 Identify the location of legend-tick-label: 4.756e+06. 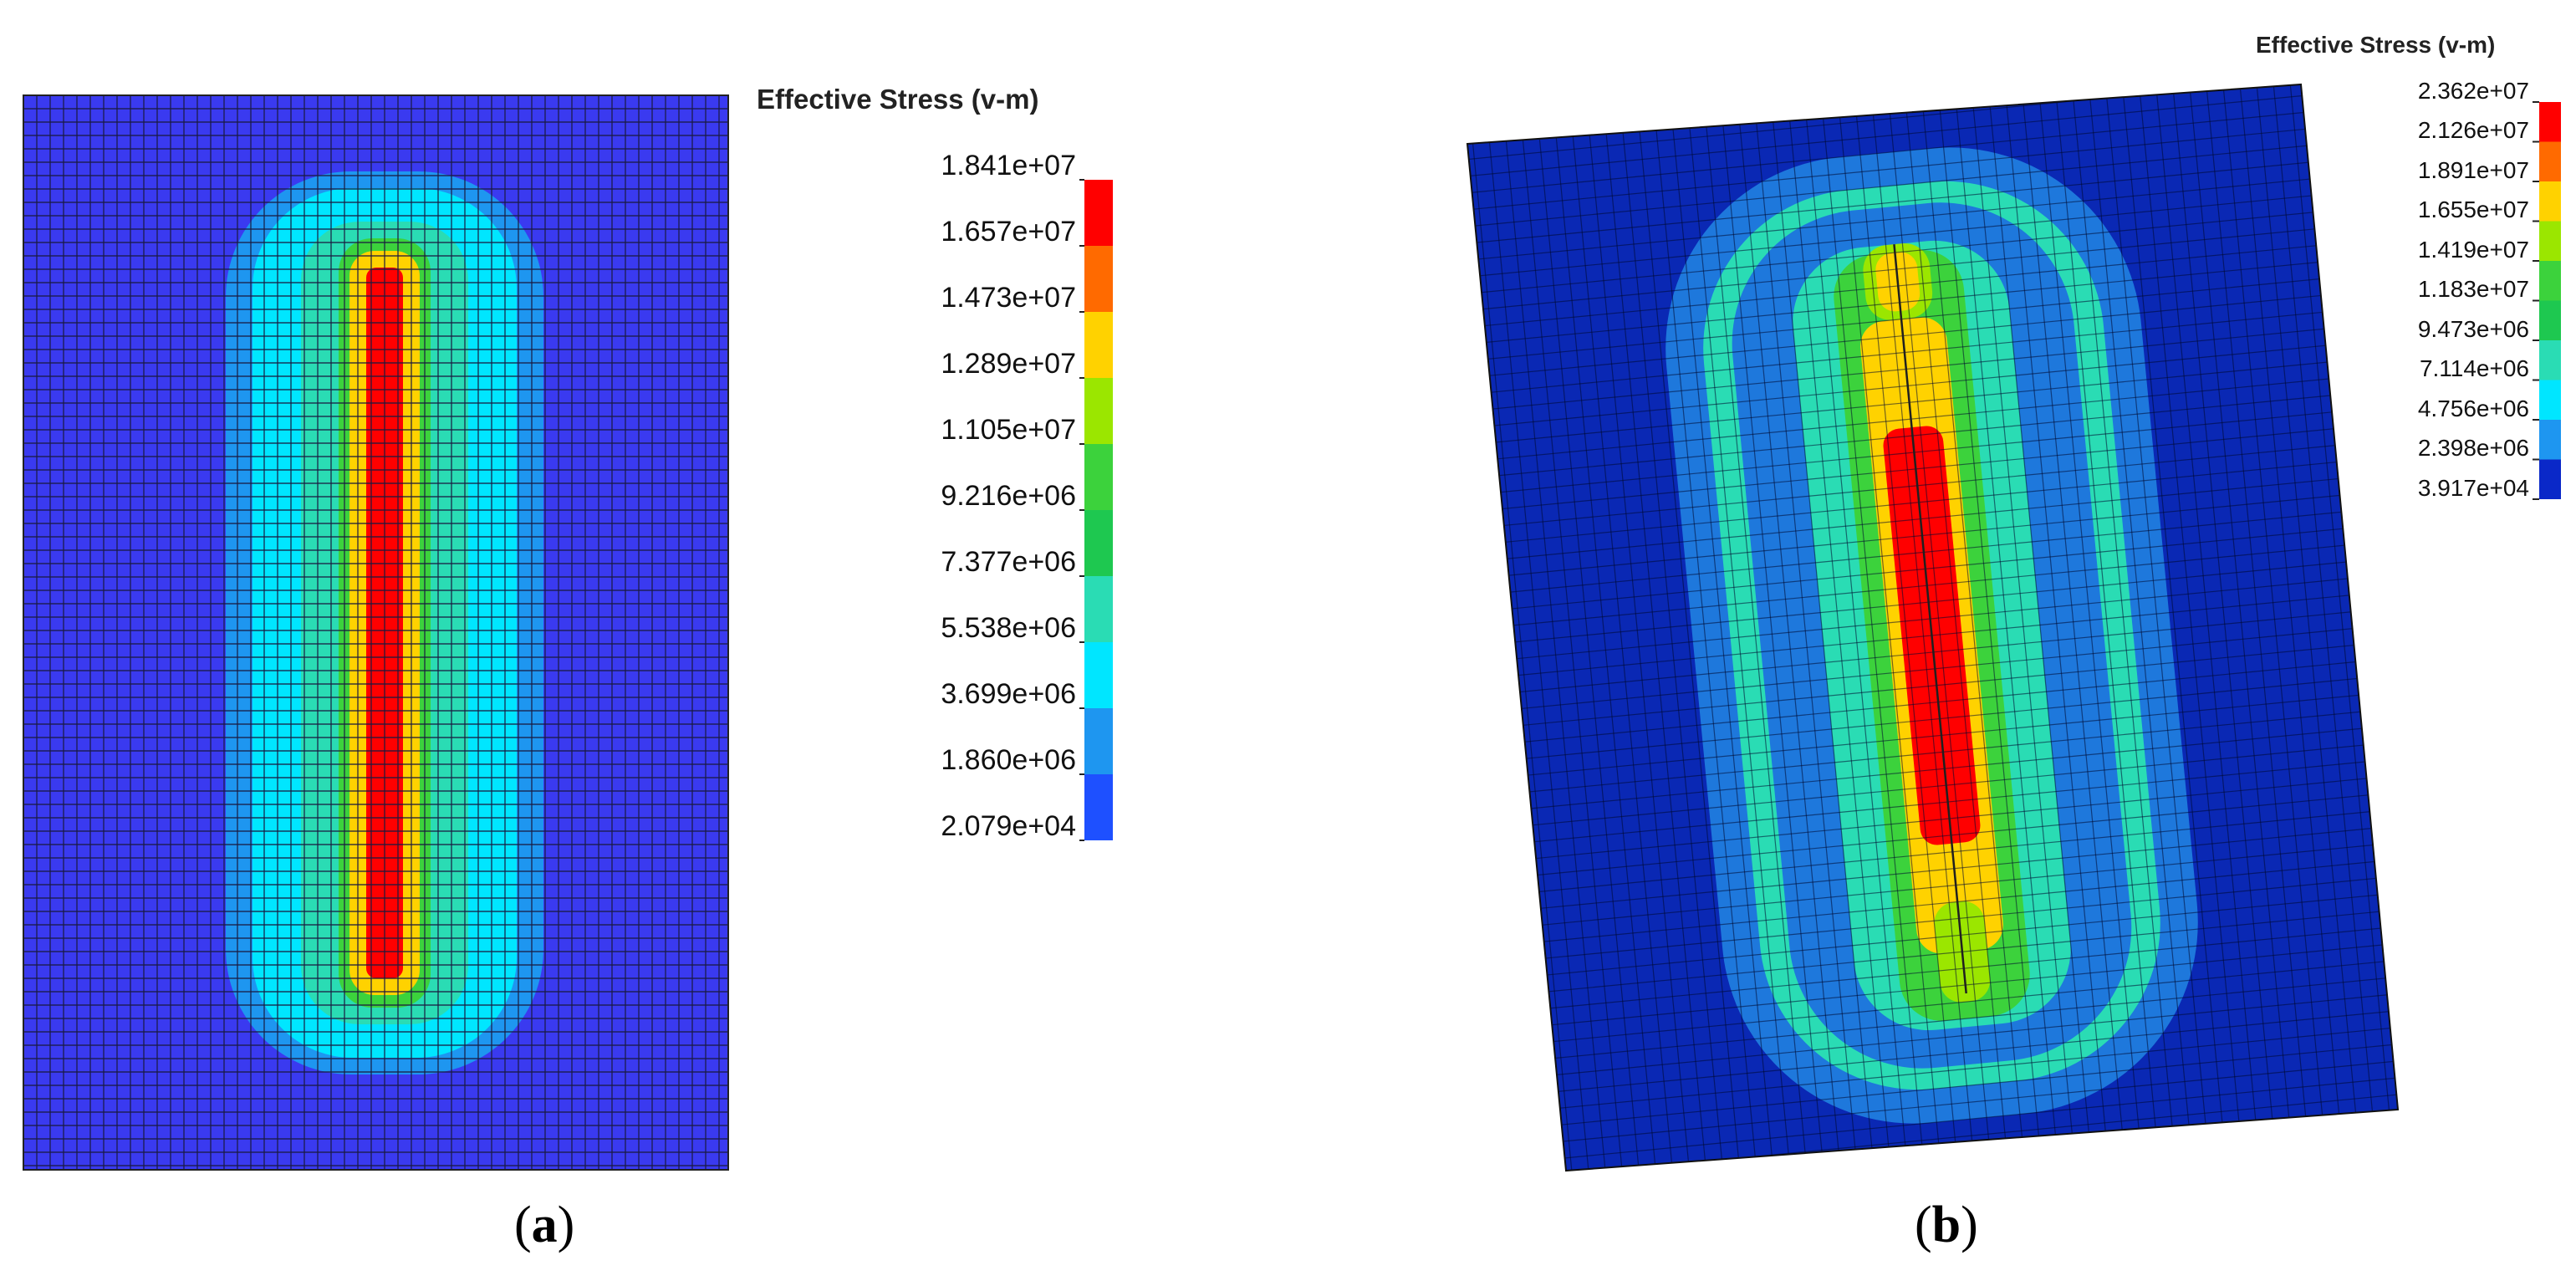
(2473, 408).